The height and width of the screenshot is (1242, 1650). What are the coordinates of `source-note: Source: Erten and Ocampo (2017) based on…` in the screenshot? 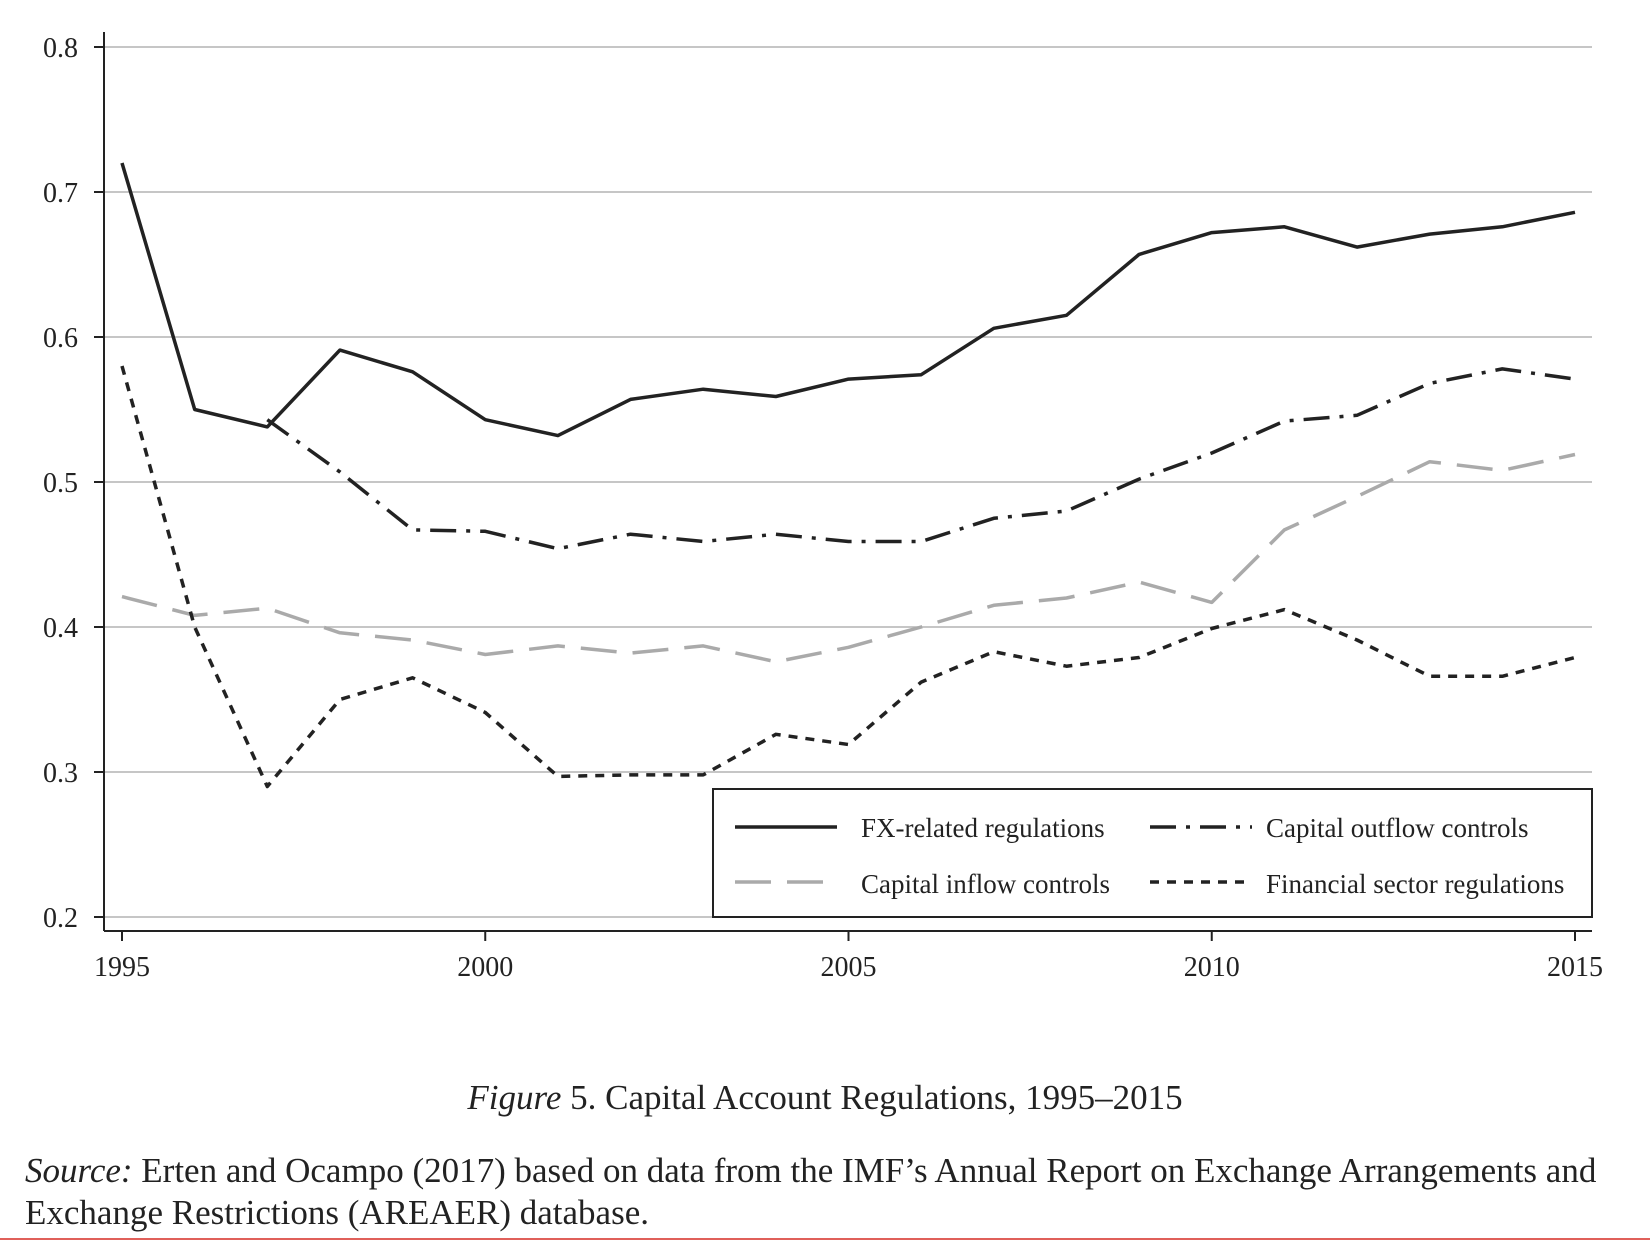 It's located at (832, 1192).